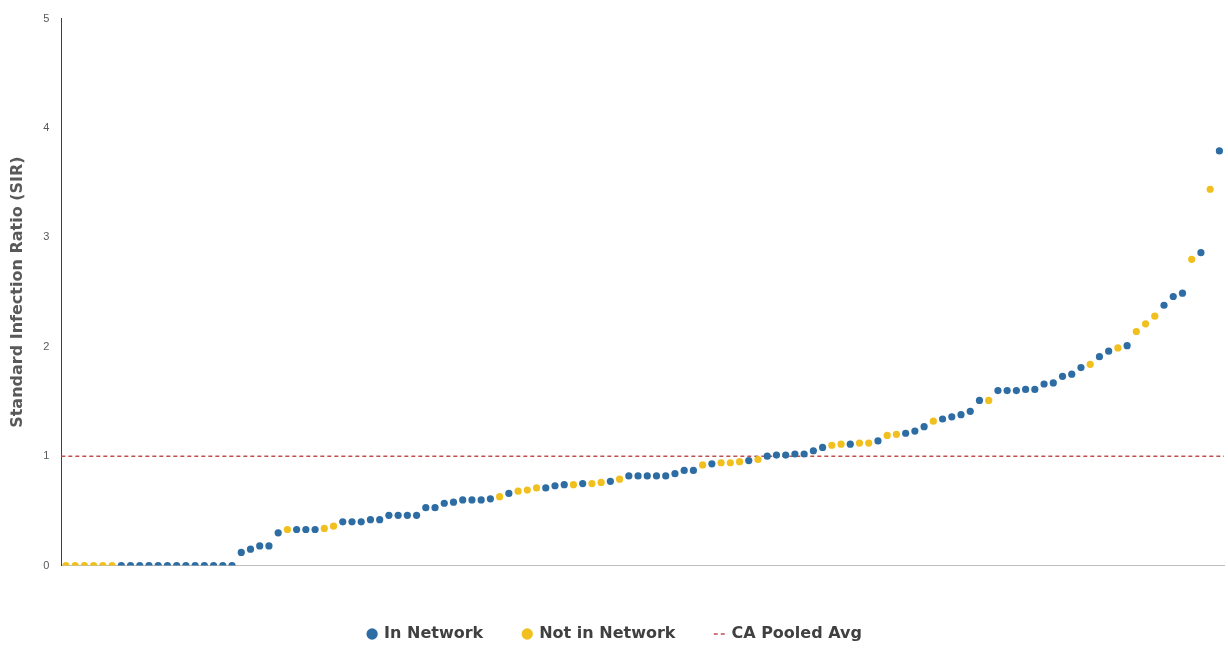 Image resolution: width=1228 pixels, height=652 pixels. What do you see at coordinates (46, 564) in the screenshot?
I see `y-tick-label: 0` at bounding box center [46, 564].